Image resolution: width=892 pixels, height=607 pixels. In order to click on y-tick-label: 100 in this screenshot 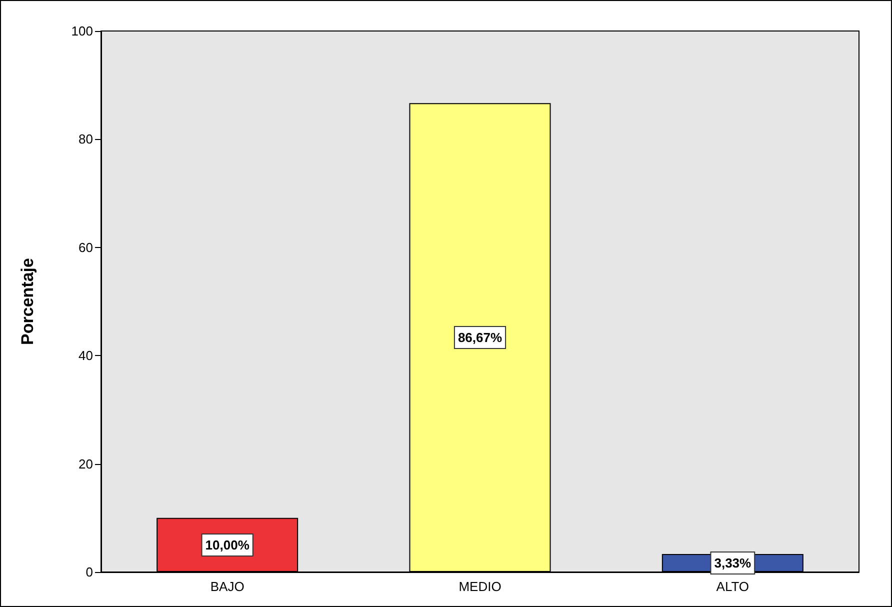, I will do `click(82, 31)`.